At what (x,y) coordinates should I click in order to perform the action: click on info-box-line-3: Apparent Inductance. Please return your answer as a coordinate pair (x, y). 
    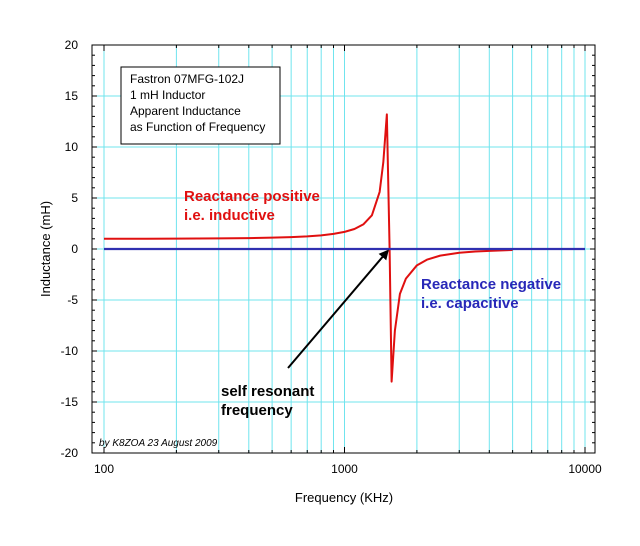
    Looking at the image, I should click on (185, 111).